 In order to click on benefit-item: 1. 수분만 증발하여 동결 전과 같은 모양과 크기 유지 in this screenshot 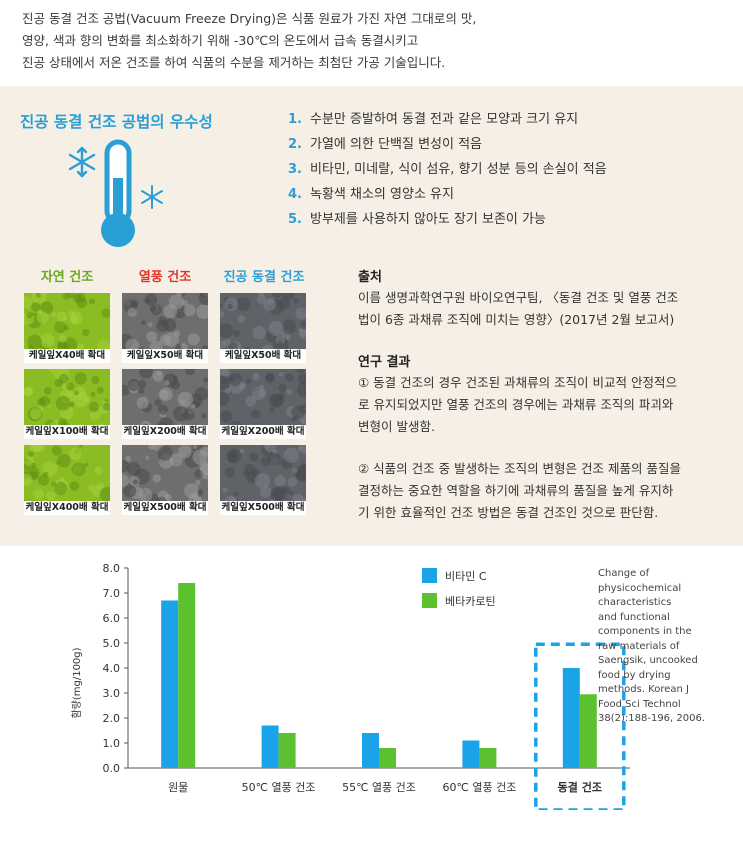, I will do `click(447, 119)`.